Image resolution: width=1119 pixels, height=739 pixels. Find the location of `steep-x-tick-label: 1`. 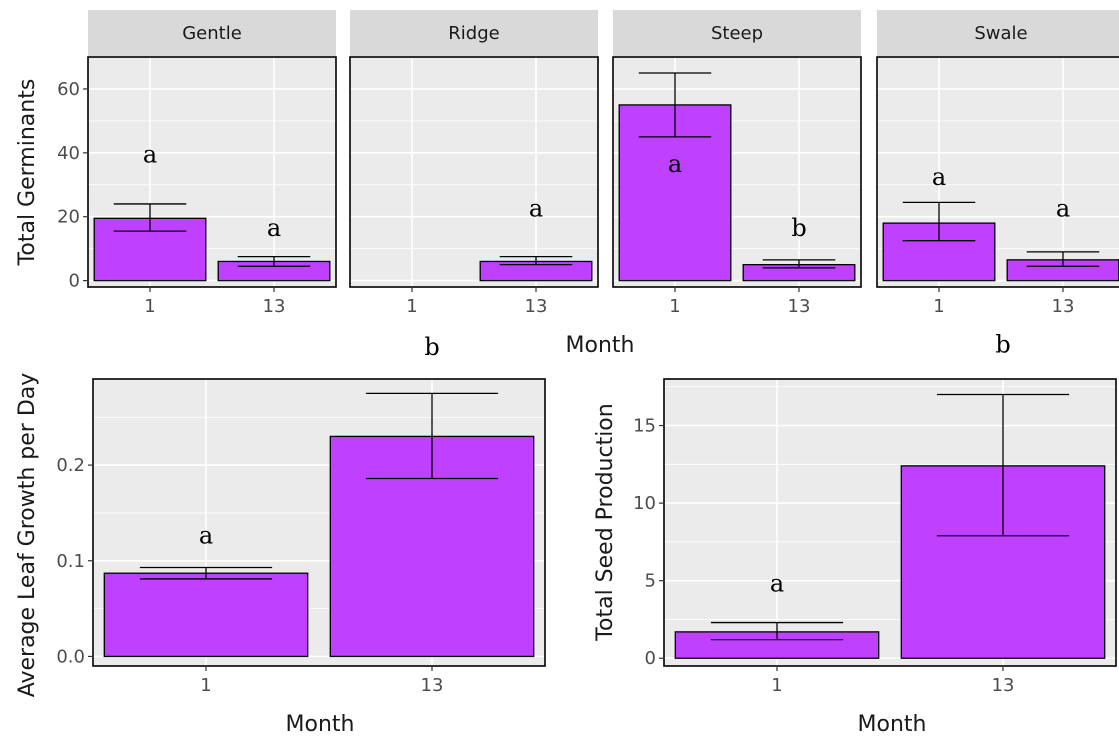

steep-x-tick-label: 1 is located at coordinates (674, 306).